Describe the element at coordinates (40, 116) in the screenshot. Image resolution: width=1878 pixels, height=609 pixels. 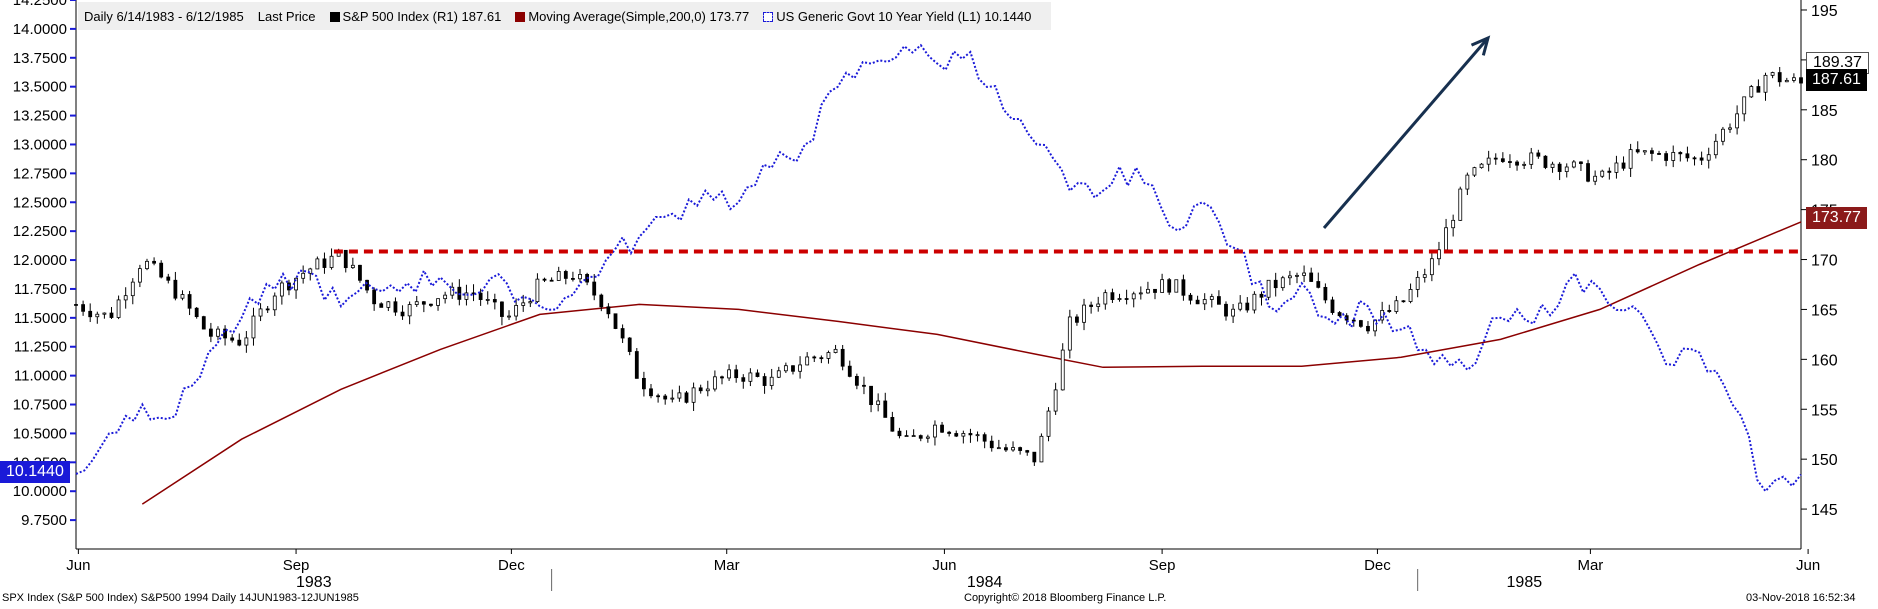
I see `left-tick-label: 13.2500` at that location.